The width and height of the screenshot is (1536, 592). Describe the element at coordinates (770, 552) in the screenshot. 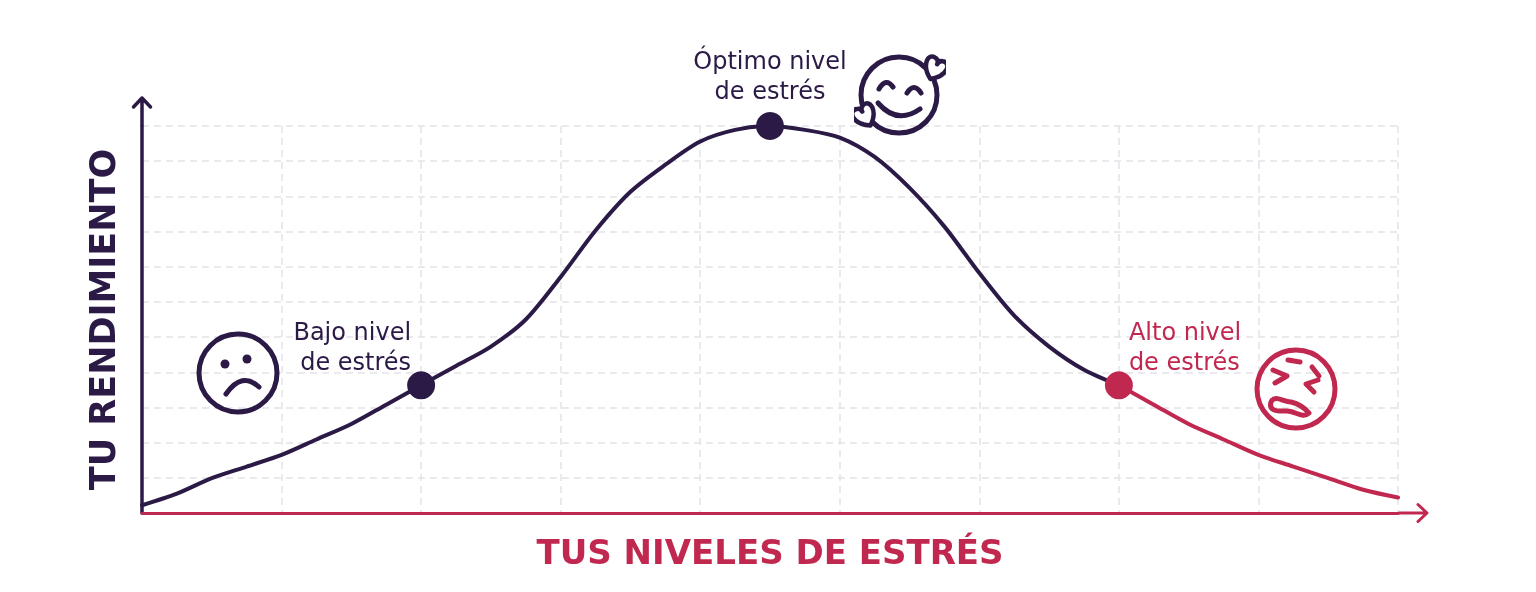

I see `x-axis-title: TUS NIVELES DE ESTRÉS` at that location.